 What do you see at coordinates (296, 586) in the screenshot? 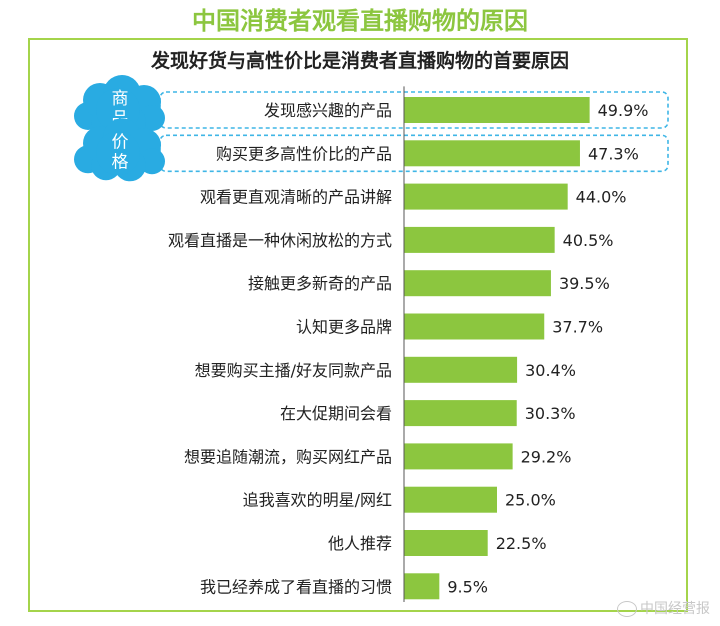
I see `category-label-11: 我已经养成了看直播的习惯` at bounding box center [296, 586].